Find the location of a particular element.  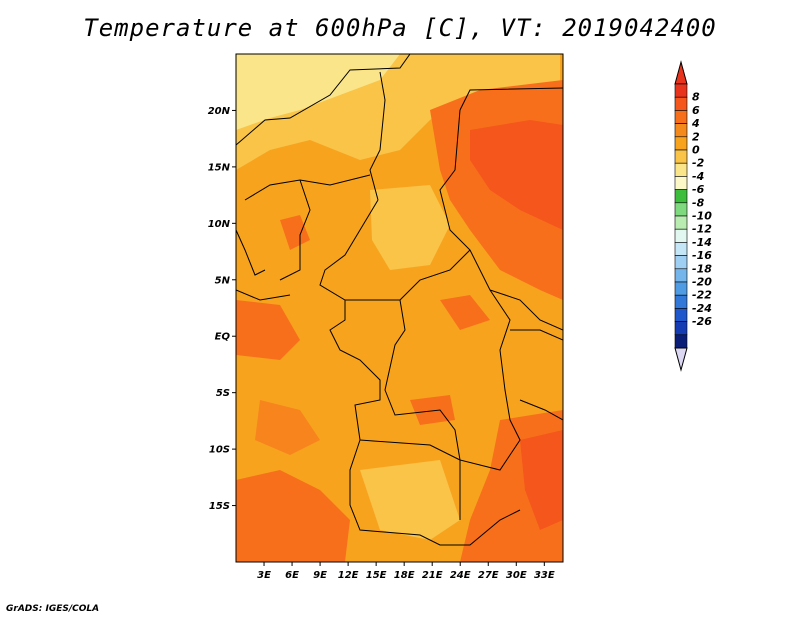

lon-tick-label: 12E is located at coordinates (348, 575).